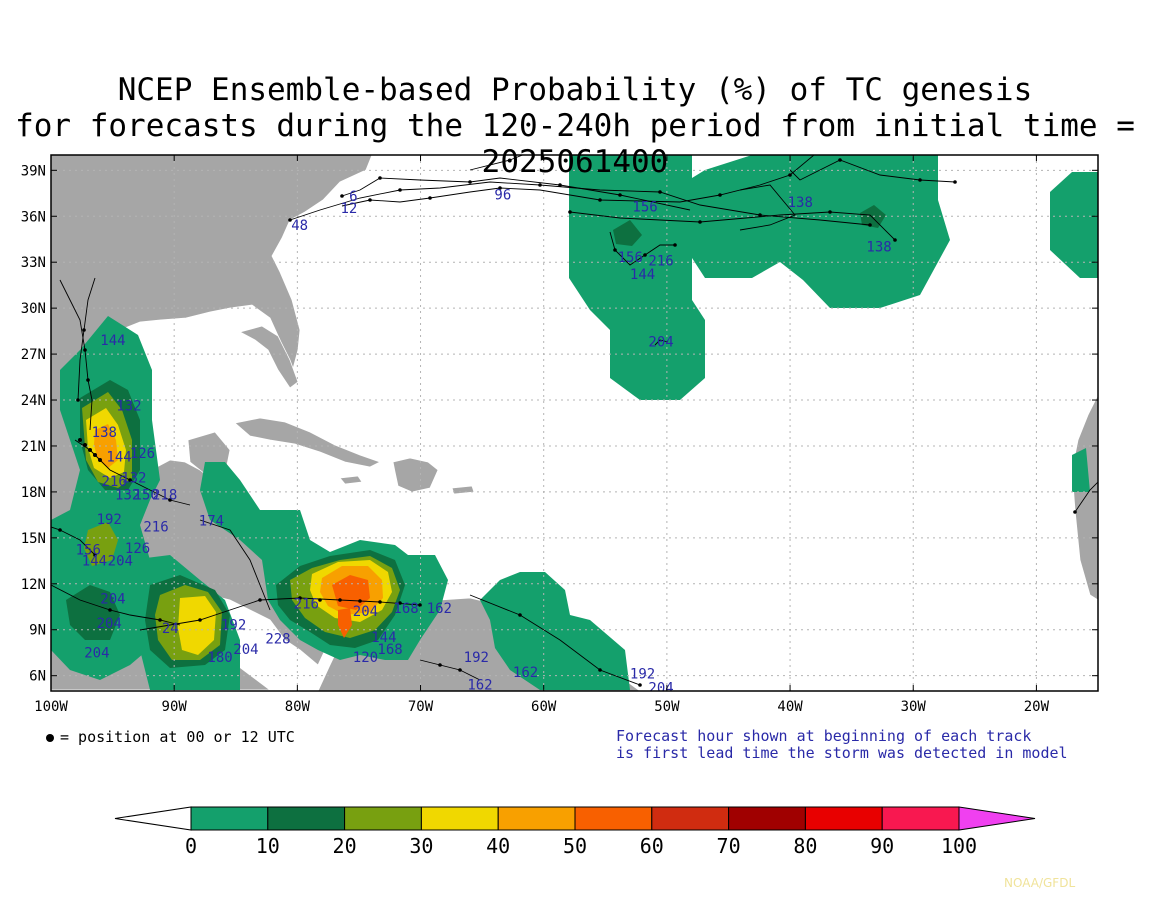  Describe the element at coordinates (170, 629) in the screenshot. I see `forecast-hour-label: 24` at that location.